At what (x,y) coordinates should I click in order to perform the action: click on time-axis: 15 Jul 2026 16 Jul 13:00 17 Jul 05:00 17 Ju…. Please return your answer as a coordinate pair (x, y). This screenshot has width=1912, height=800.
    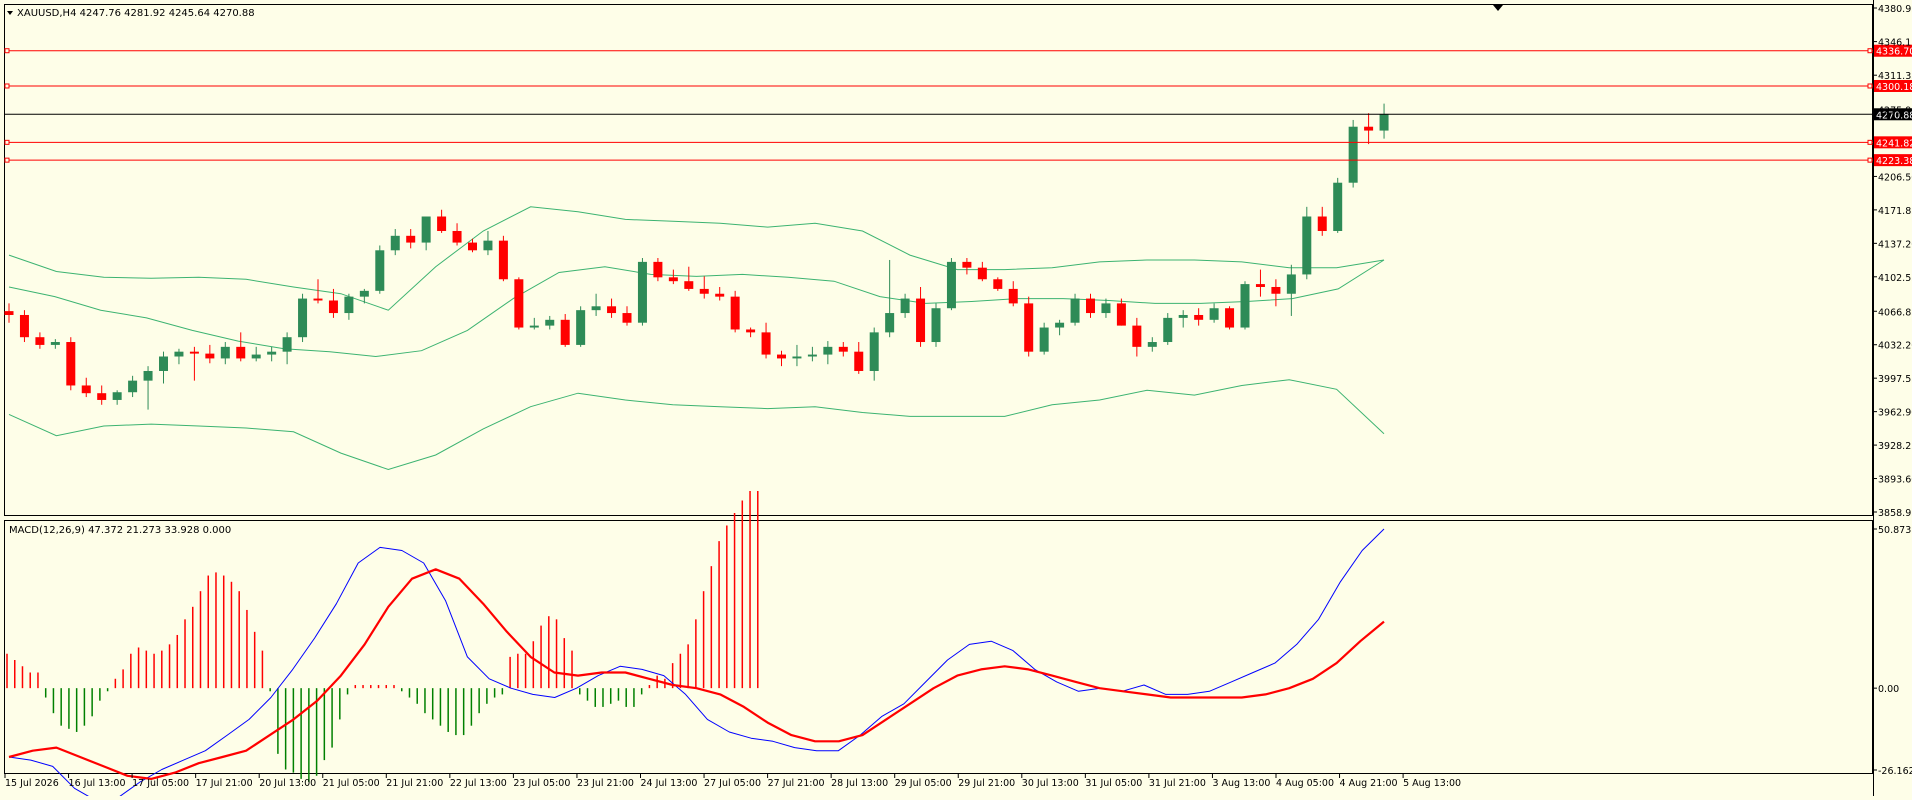
    Looking at the image, I should click on (732, 781).